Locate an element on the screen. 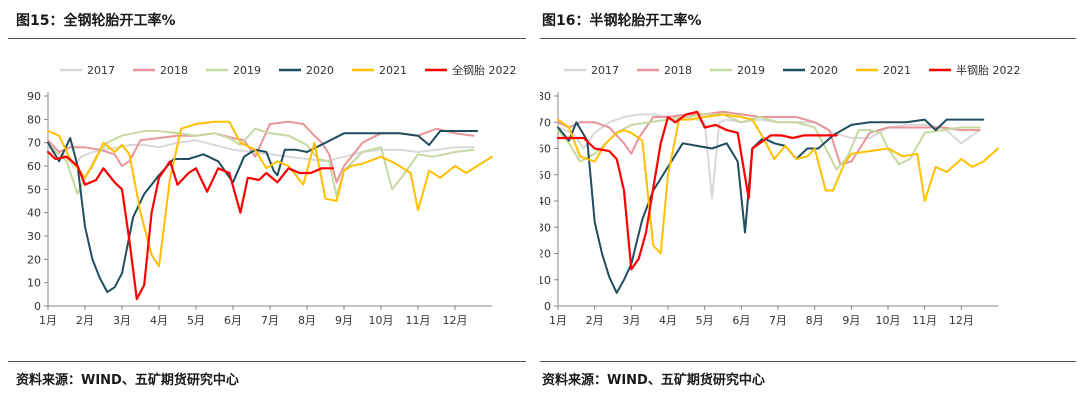 This screenshot has width=1080, height=408. legend-item: 全钢胎 2022 is located at coordinates (471, 70).